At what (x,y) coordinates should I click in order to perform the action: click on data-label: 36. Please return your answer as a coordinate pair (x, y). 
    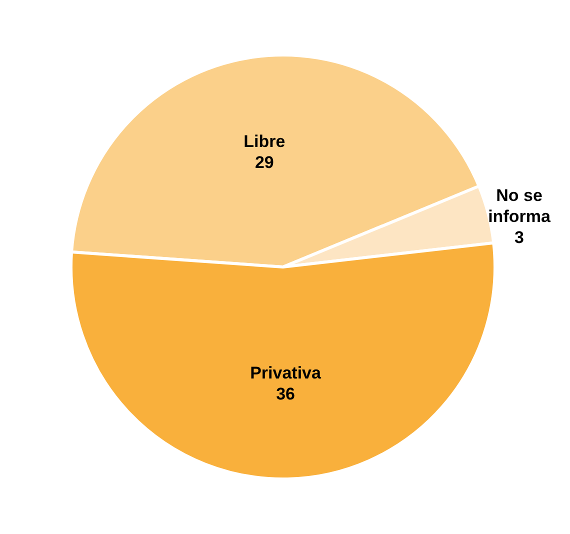
    Looking at the image, I should click on (285, 394).